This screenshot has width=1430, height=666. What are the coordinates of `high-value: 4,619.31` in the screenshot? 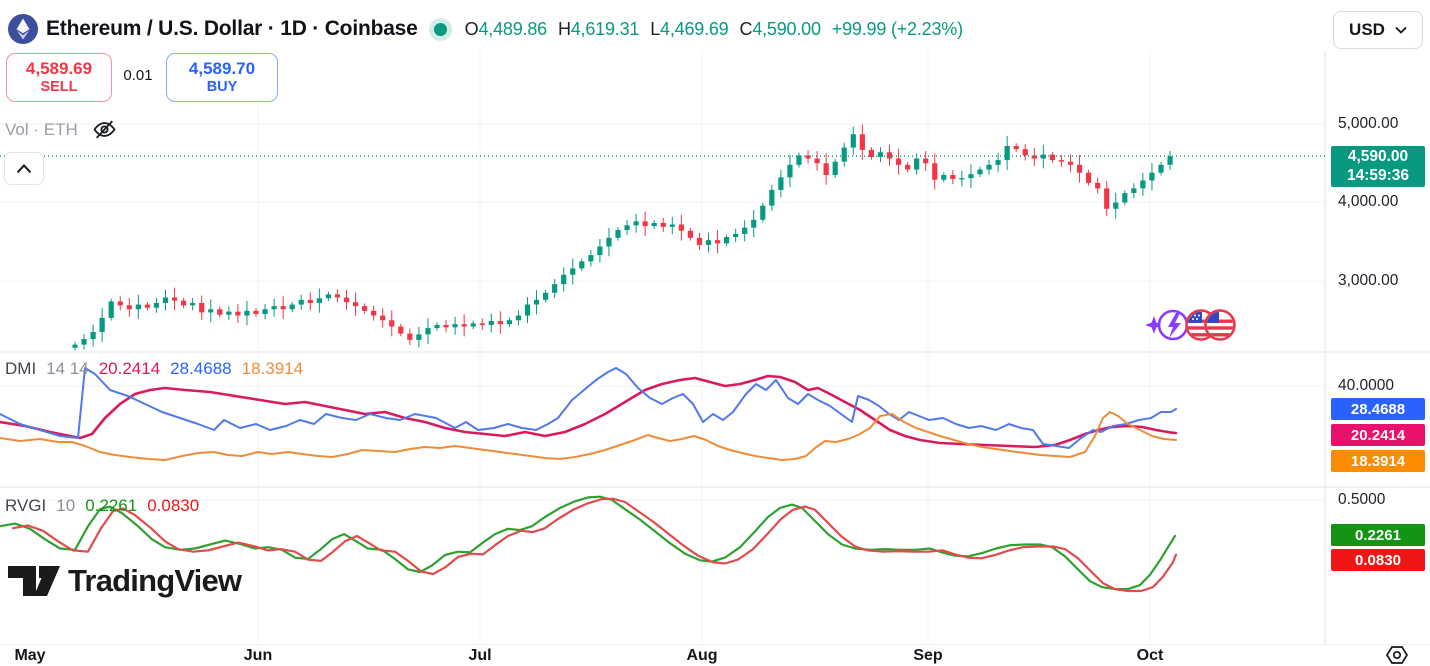 It's located at (605, 28).